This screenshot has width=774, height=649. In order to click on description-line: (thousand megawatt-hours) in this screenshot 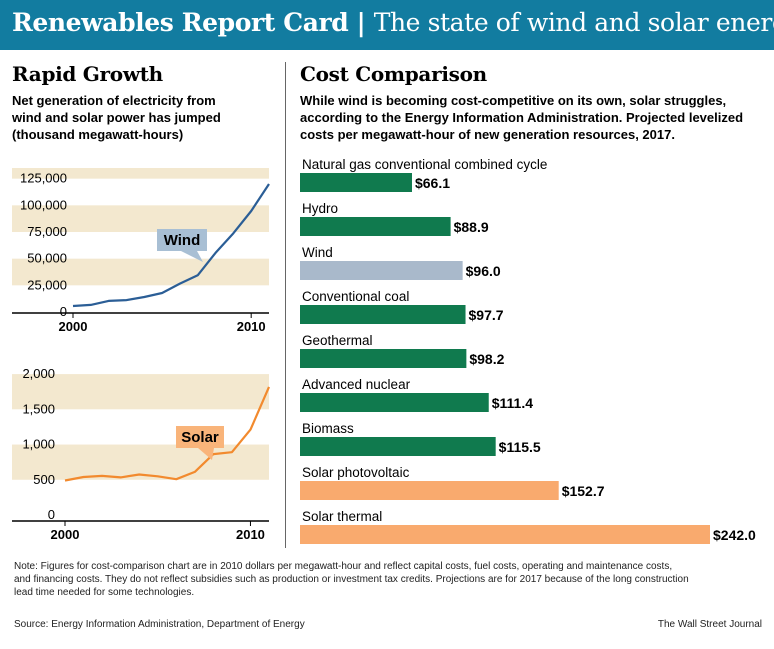, I will do `click(98, 134)`.